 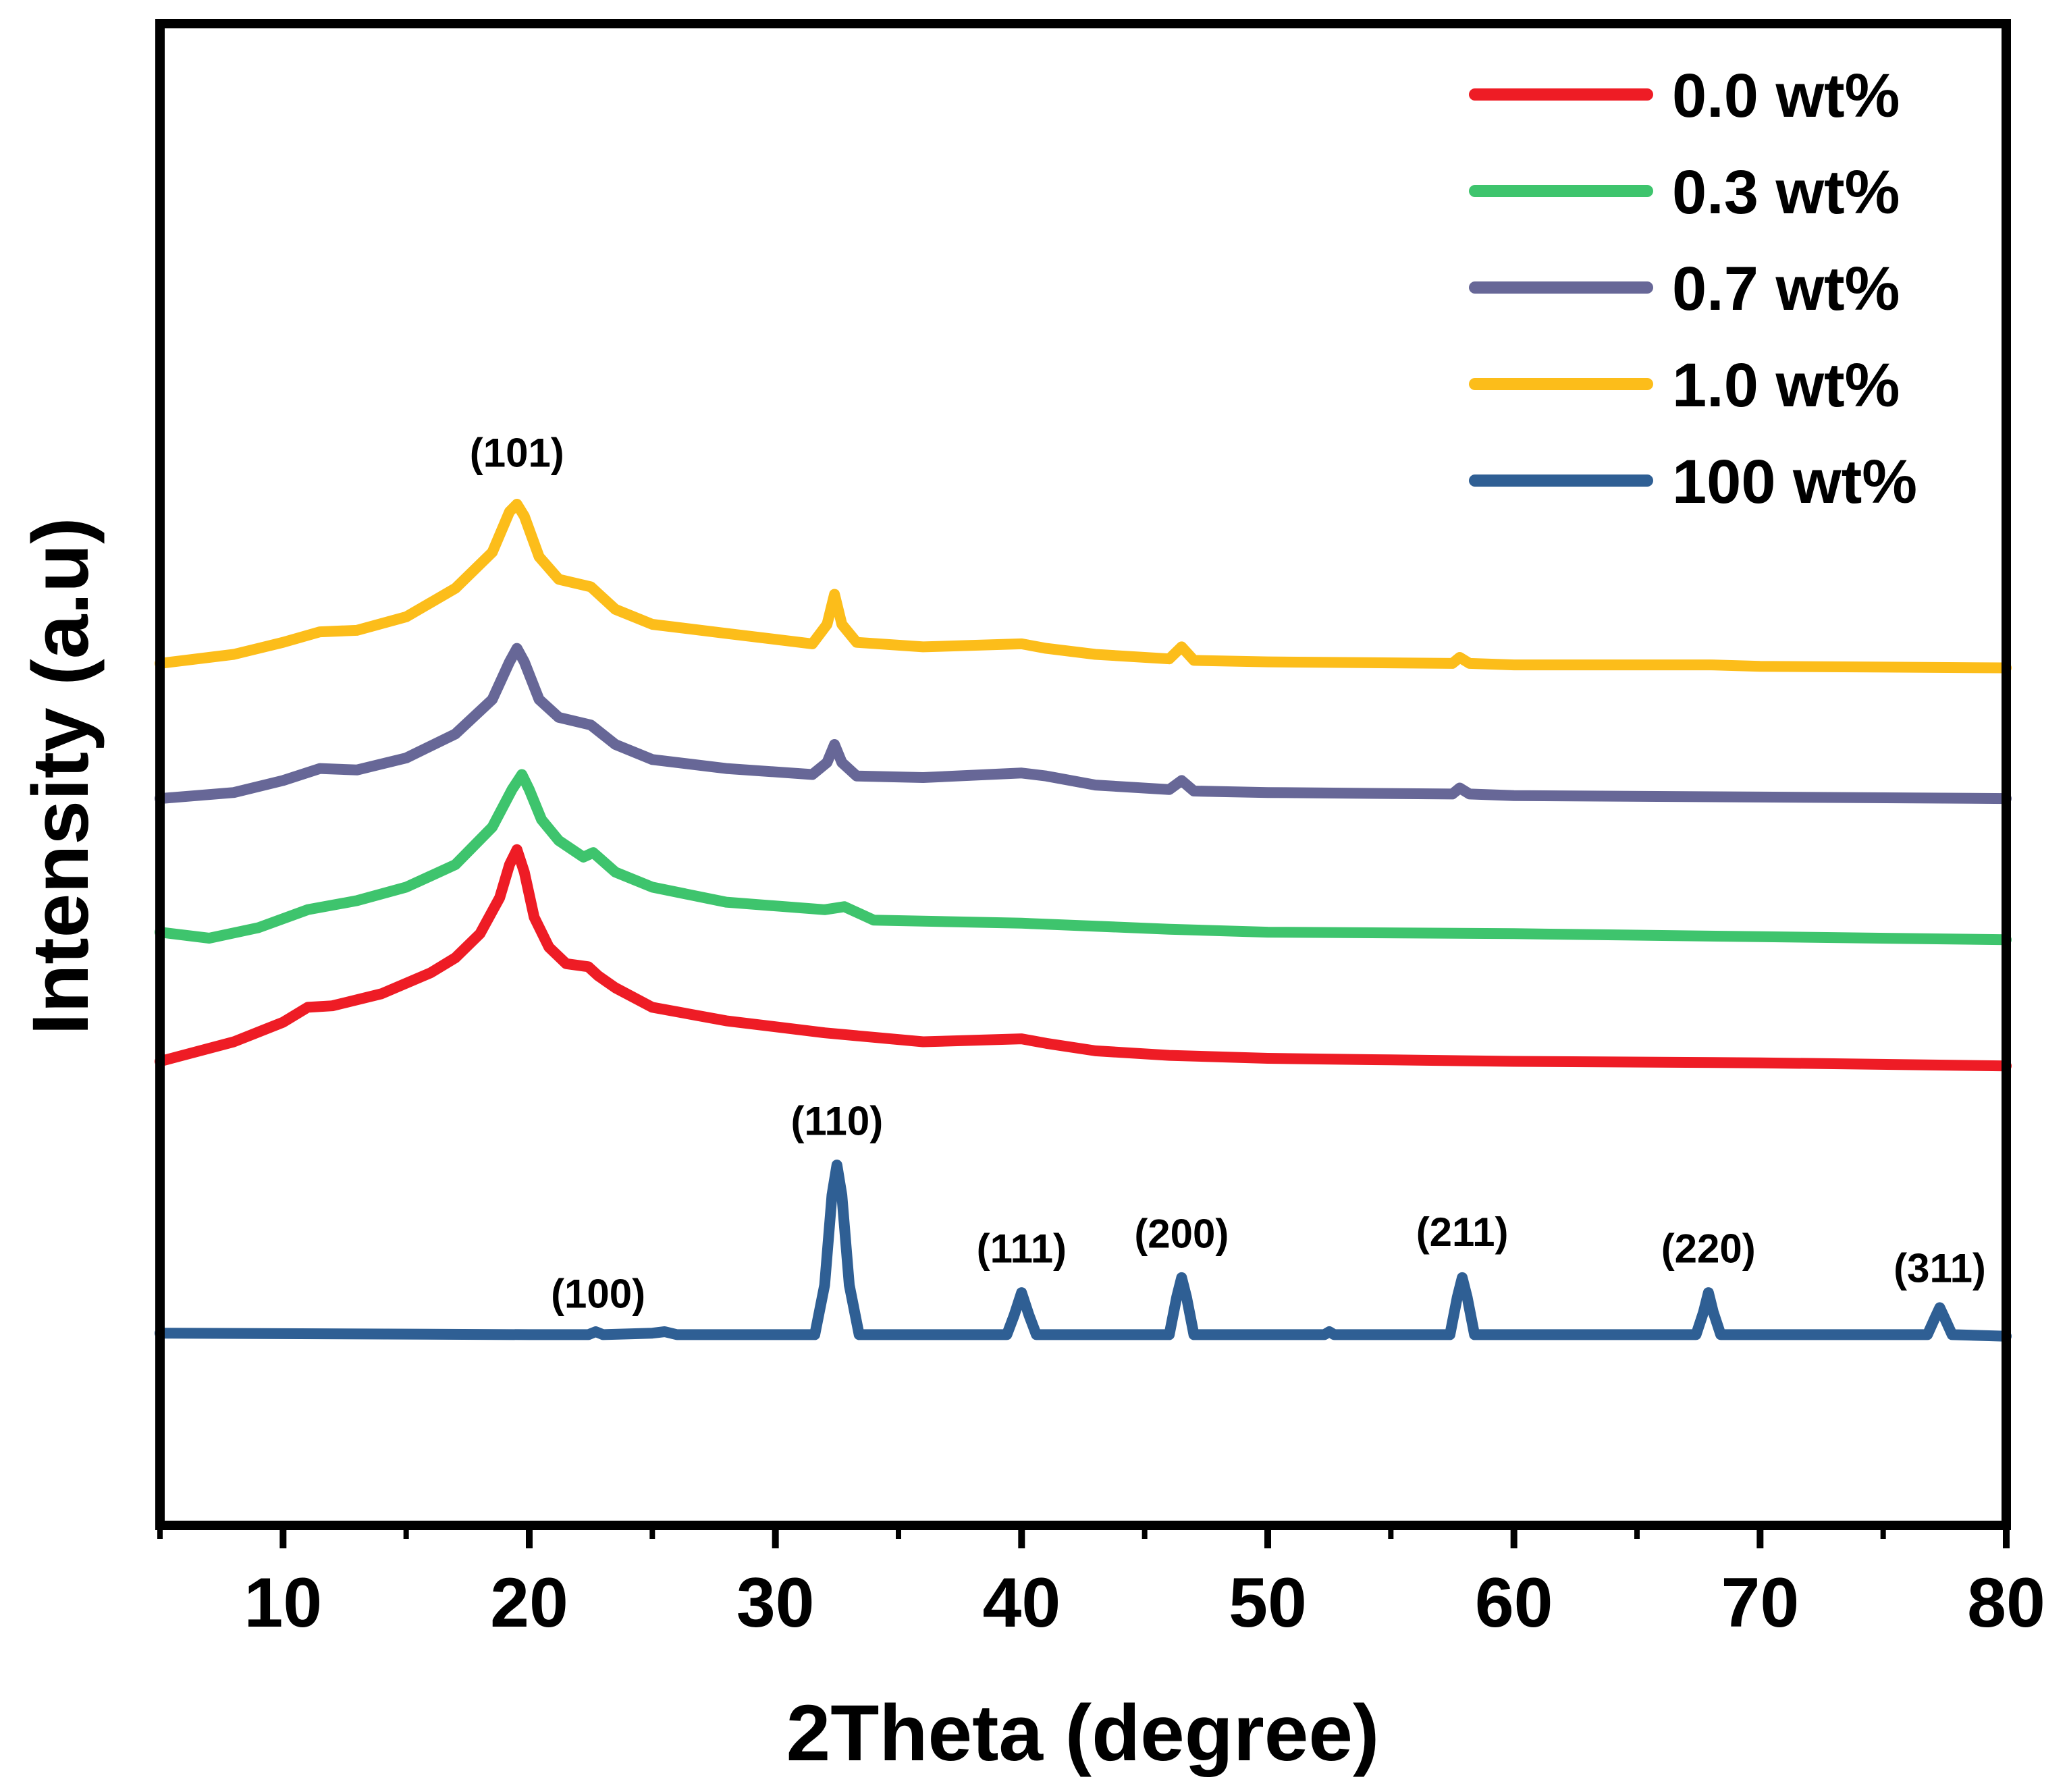 What do you see at coordinates (1268, 1603) in the screenshot?
I see `x-tick-label: 50` at bounding box center [1268, 1603].